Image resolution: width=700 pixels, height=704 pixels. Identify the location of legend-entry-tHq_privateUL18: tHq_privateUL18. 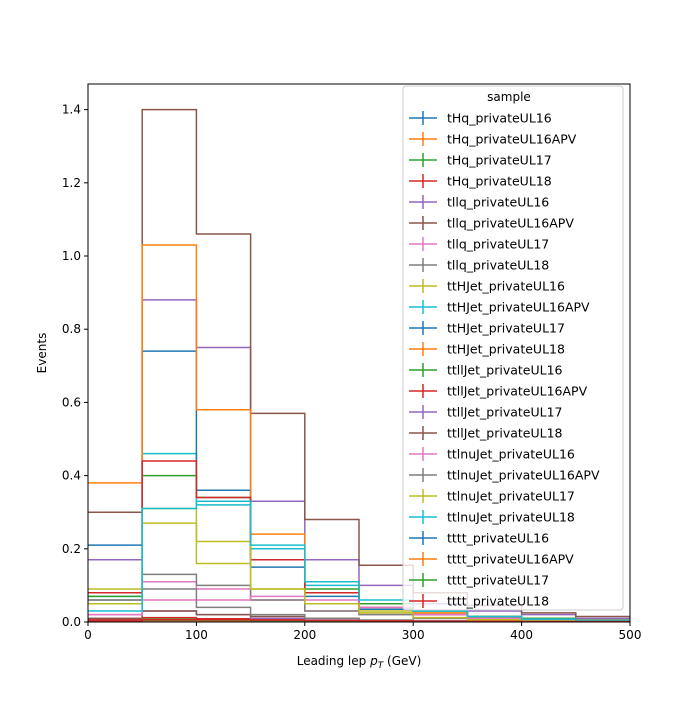
(480, 181).